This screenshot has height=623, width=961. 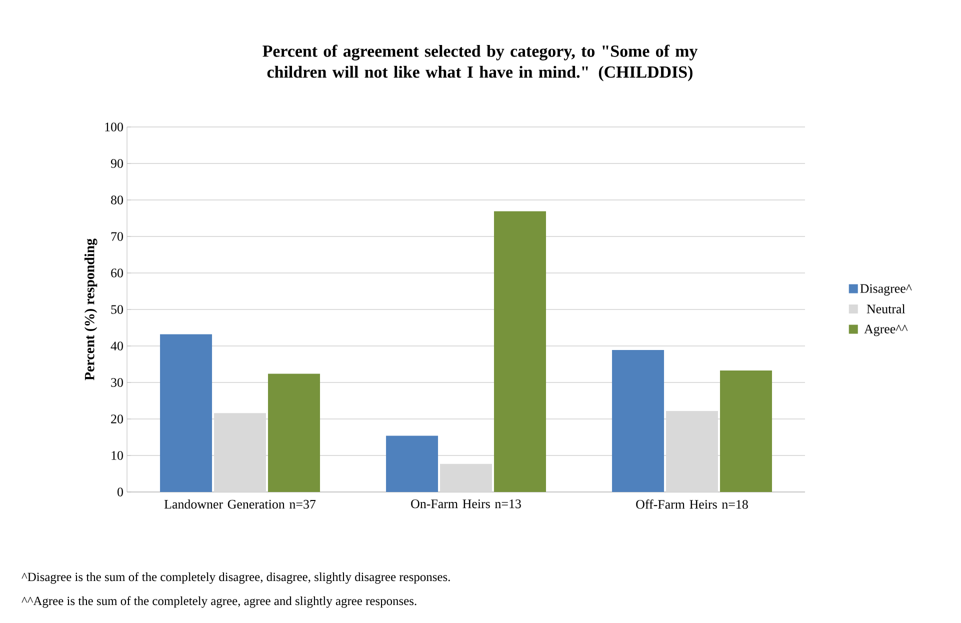 I want to click on y-axis-title: Percent (%) responding, so click(x=91, y=309).